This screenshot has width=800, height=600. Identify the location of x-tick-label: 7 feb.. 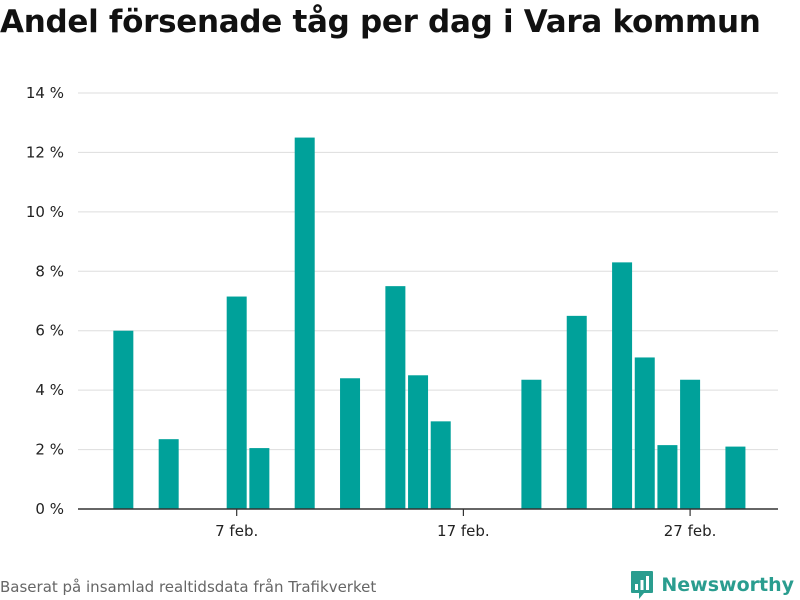
(236, 531).